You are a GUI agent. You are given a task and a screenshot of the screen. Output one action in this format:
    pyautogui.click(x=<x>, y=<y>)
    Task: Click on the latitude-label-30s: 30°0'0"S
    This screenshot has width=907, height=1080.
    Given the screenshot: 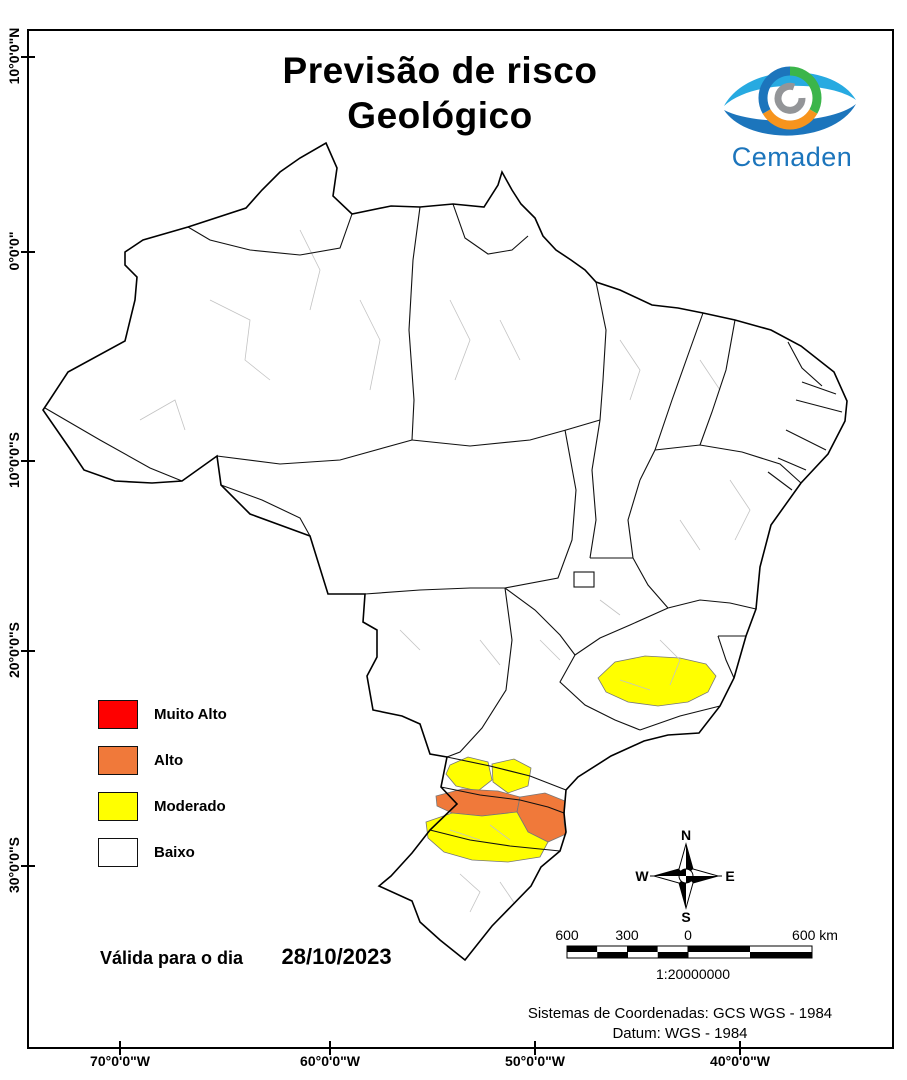 What is the action you would take?
    pyautogui.click(x=14, y=865)
    